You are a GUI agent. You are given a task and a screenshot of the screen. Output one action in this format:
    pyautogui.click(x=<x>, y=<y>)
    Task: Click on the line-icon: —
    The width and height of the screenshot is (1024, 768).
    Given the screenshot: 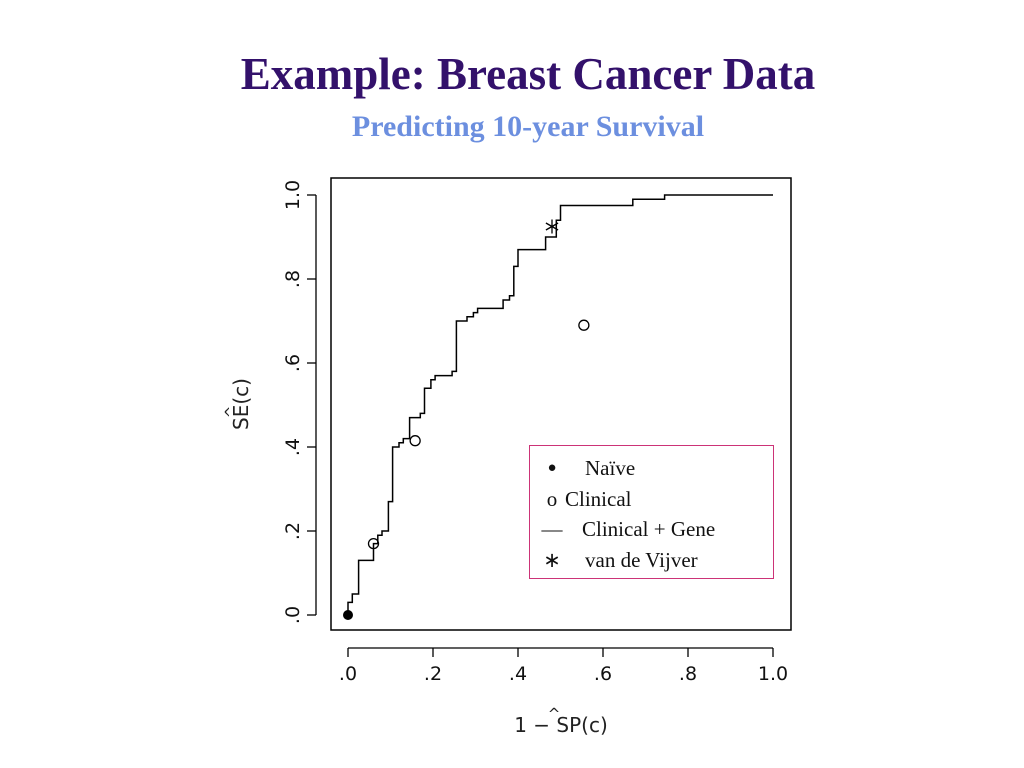 What is the action you would take?
    pyautogui.click(x=552, y=529)
    